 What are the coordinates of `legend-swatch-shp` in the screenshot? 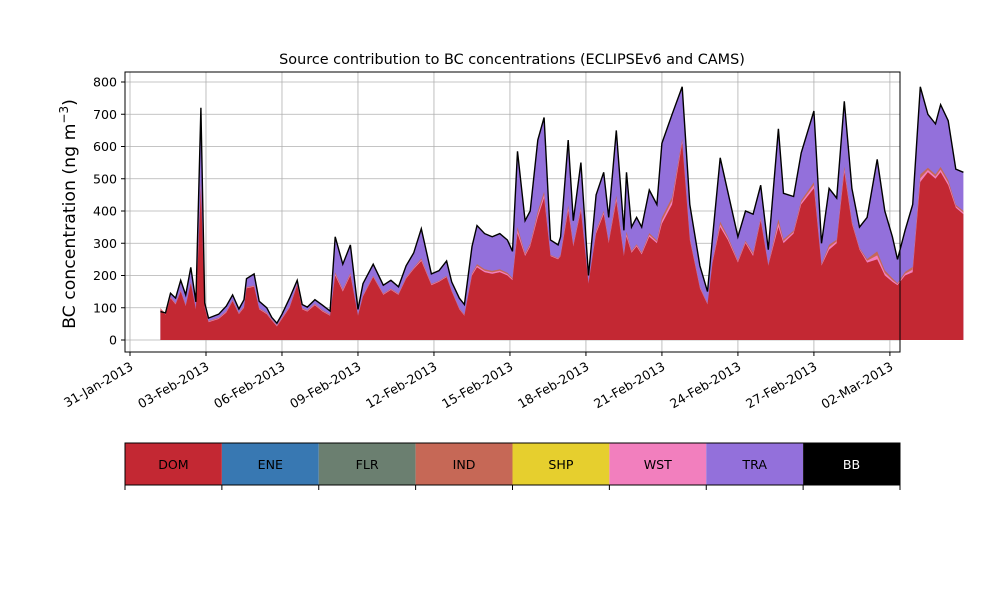 It's located at (561, 464).